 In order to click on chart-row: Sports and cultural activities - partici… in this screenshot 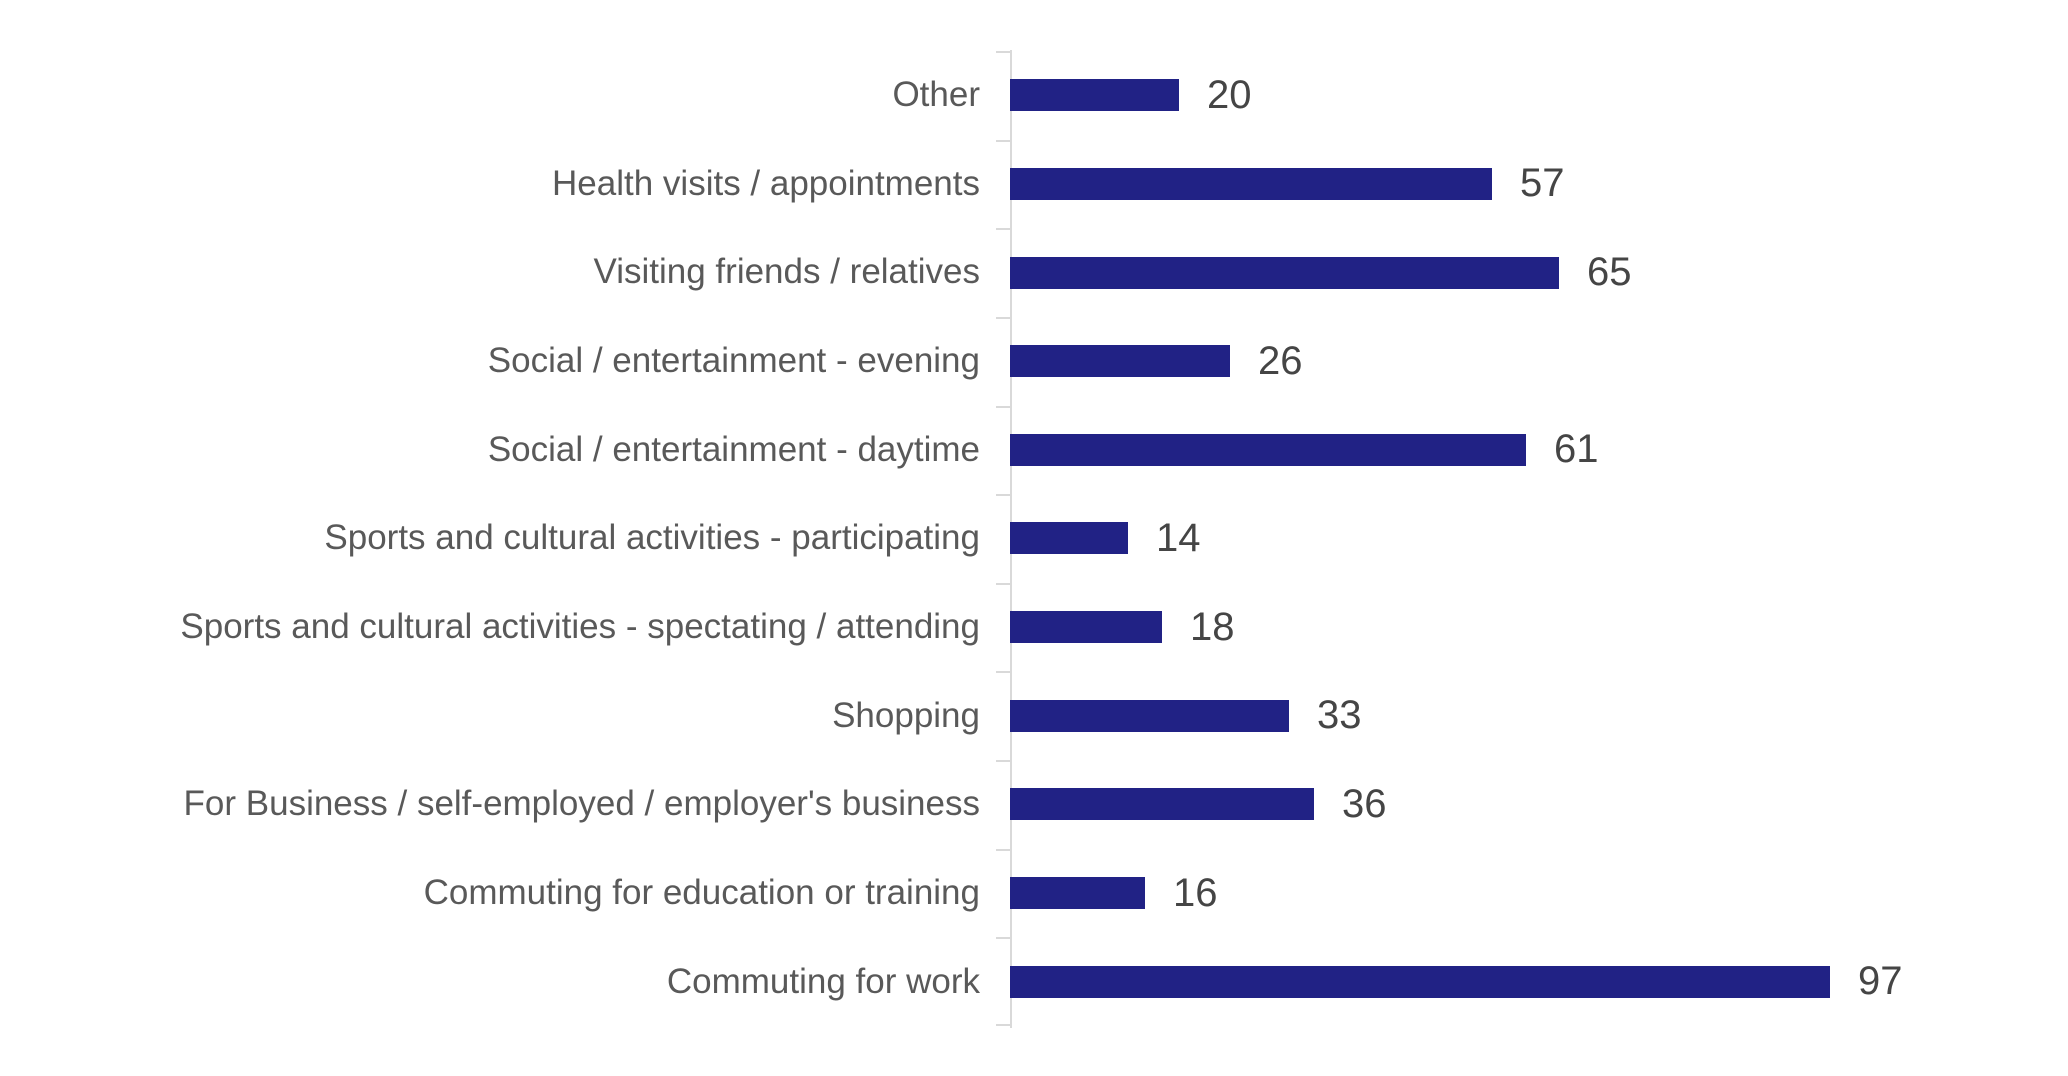, I will do `click(1034, 538)`.